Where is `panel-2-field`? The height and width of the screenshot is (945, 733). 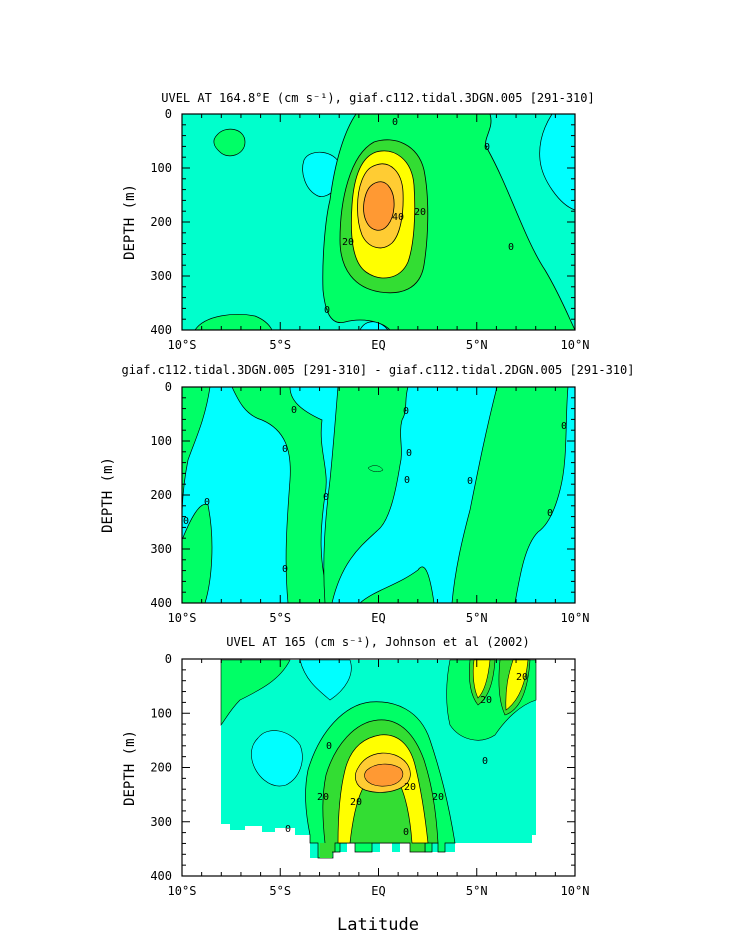
panel-2-field is located at coordinates (378, 495).